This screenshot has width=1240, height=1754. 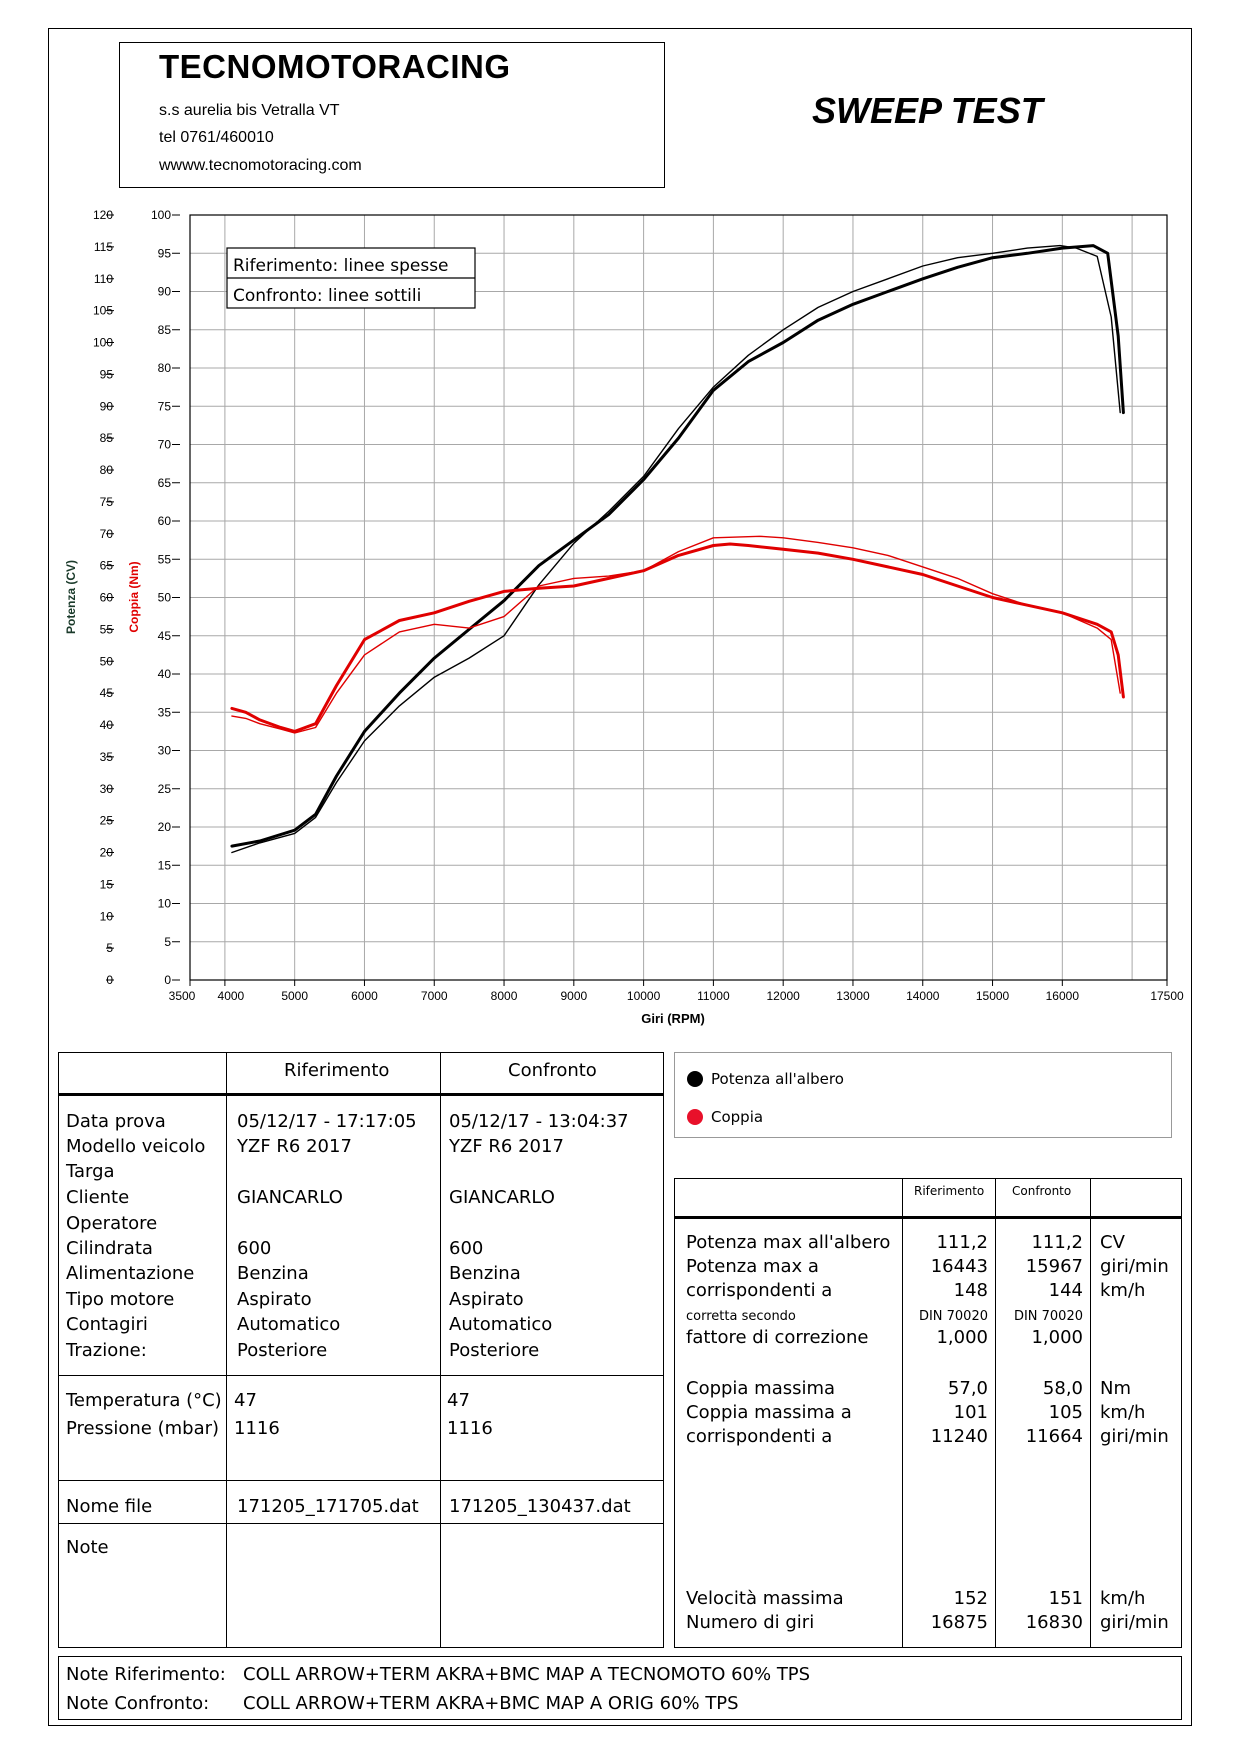 What do you see at coordinates (620, 1688) in the screenshot?
I see `notes-box` at bounding box center [620, 1688].